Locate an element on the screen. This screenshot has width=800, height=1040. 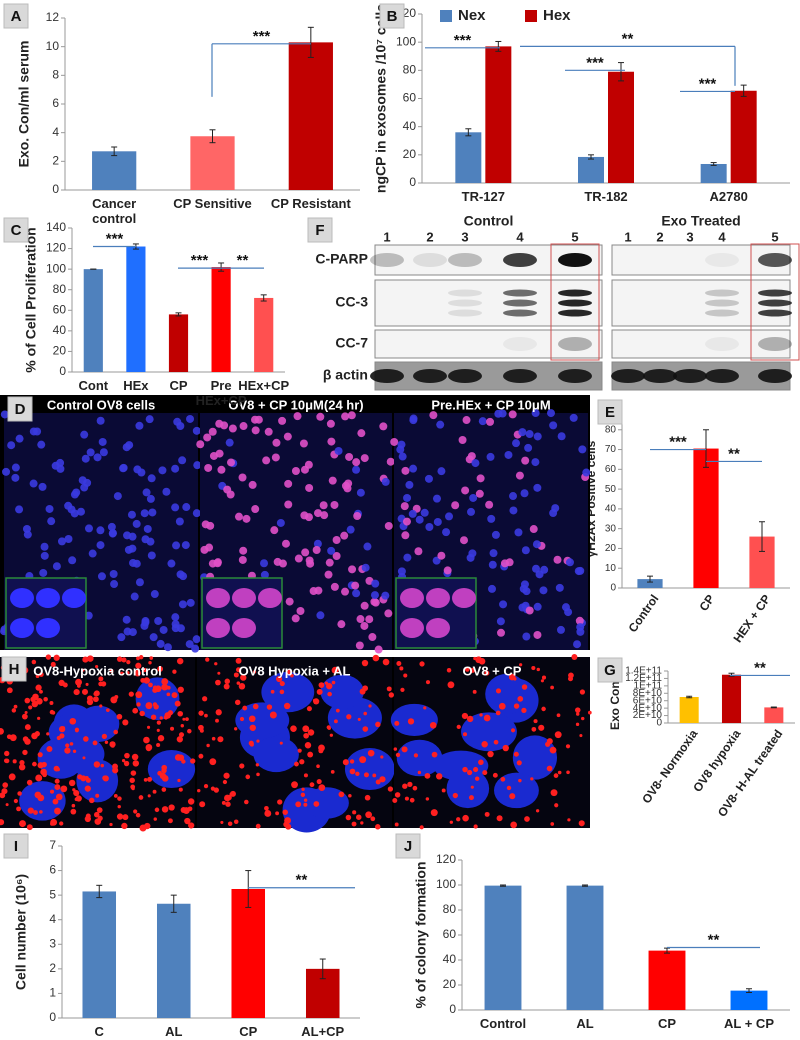
panel-letter: B is located at coordinates (392, 16).